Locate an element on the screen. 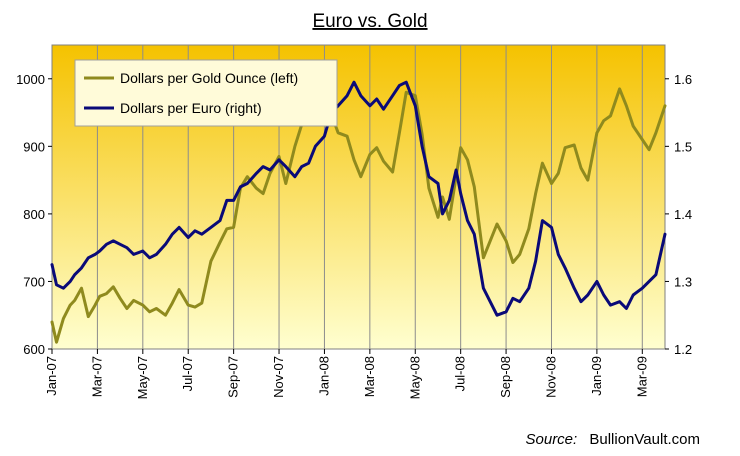 This screenshot has height=456, width=740. y-left-tick-label: 1000 is located at coordinates (30, 79).